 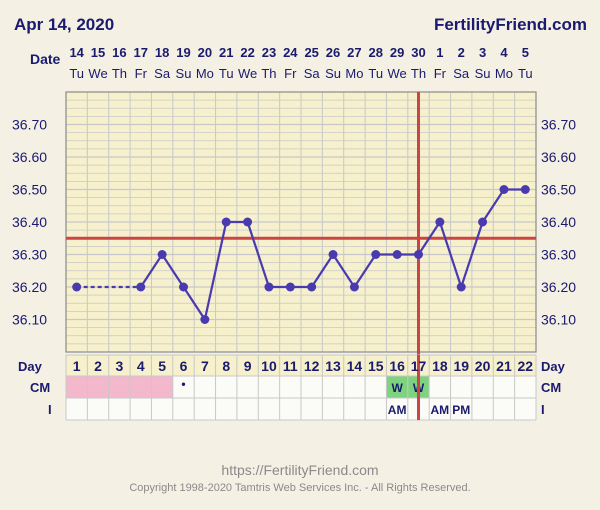 What do you see at coordinates (29, 255) in the screenshot?
I see `y-tick-label-left: 36.30` at bounding box center [29, 255].